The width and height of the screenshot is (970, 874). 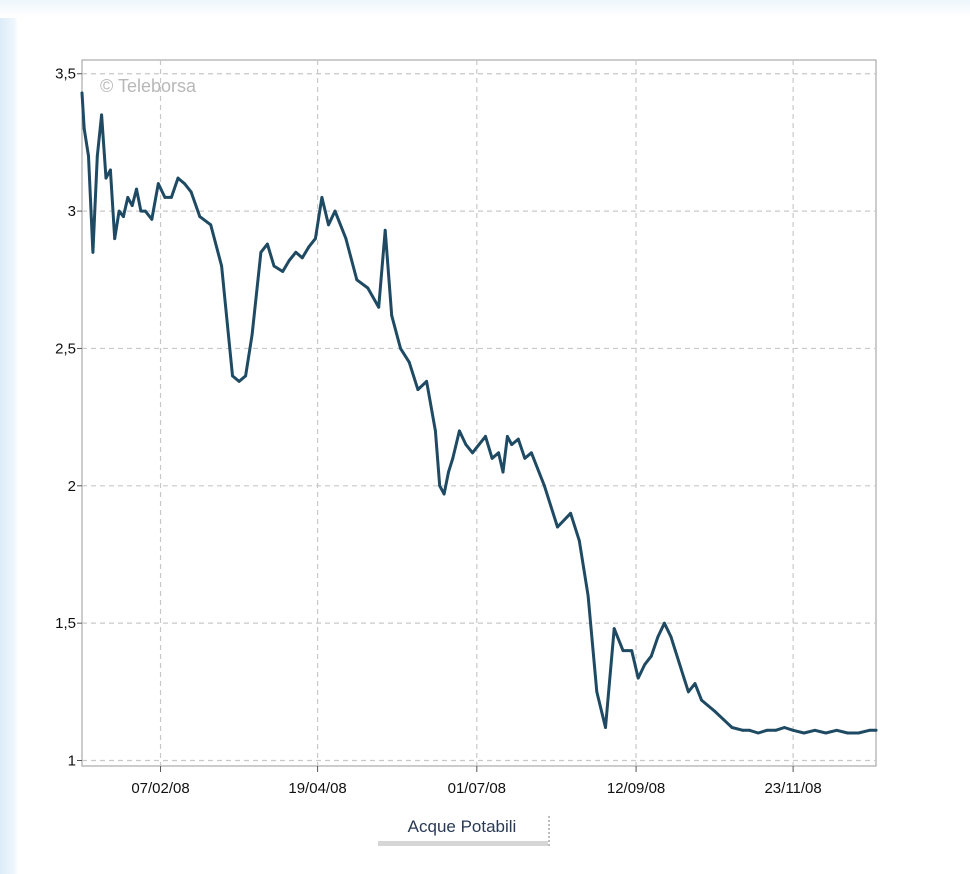 I want to click on y-tick-label: 2, so click(x=72, y=486).